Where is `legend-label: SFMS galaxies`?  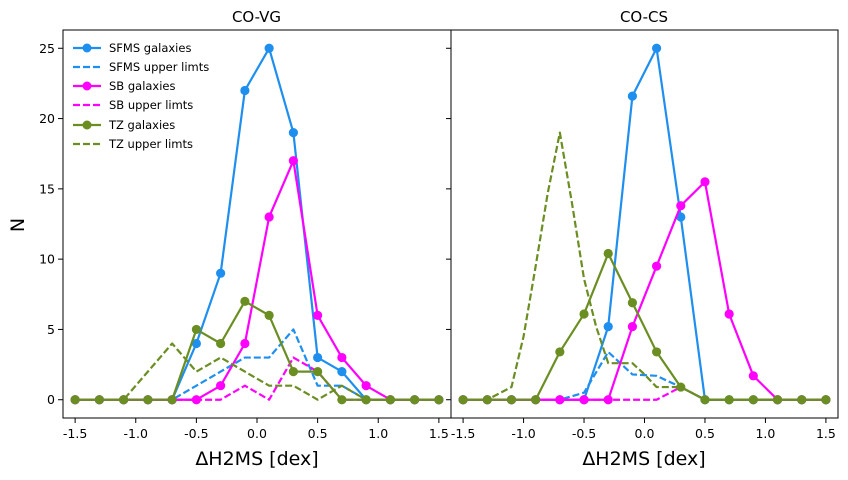
legend-label: SFMS galaxies is located at coordinates (150, 48).